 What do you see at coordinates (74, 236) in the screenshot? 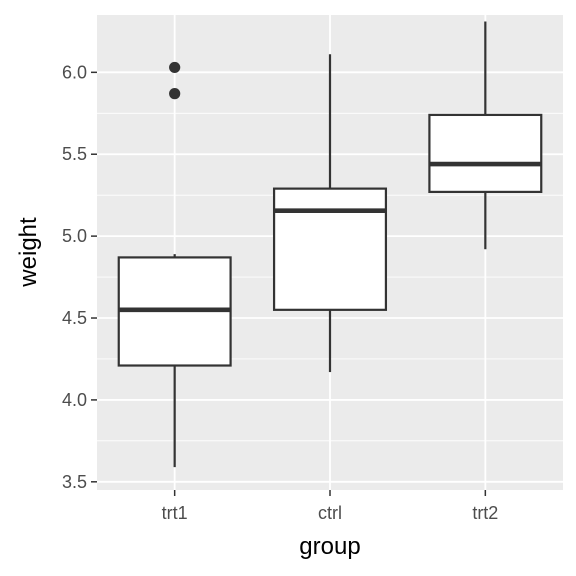
I see `y-tick-label: 5.0` at bounding box center [74, 236].